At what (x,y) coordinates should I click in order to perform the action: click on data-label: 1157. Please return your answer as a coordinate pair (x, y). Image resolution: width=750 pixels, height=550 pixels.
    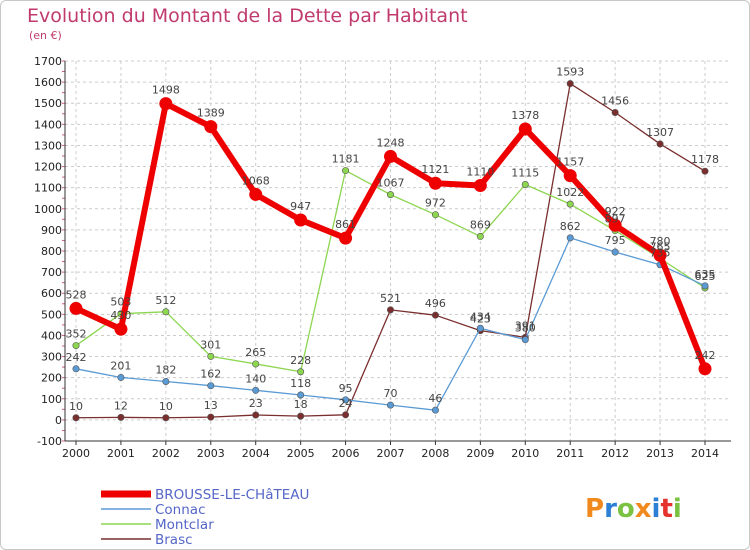
    Looking at the image, I should click on (570, 162).